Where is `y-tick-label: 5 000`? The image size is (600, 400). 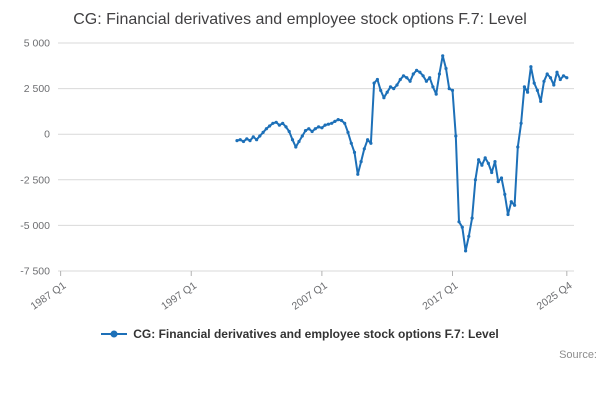
y-tick-label: 5 000 is located at coordinates (37, 43).